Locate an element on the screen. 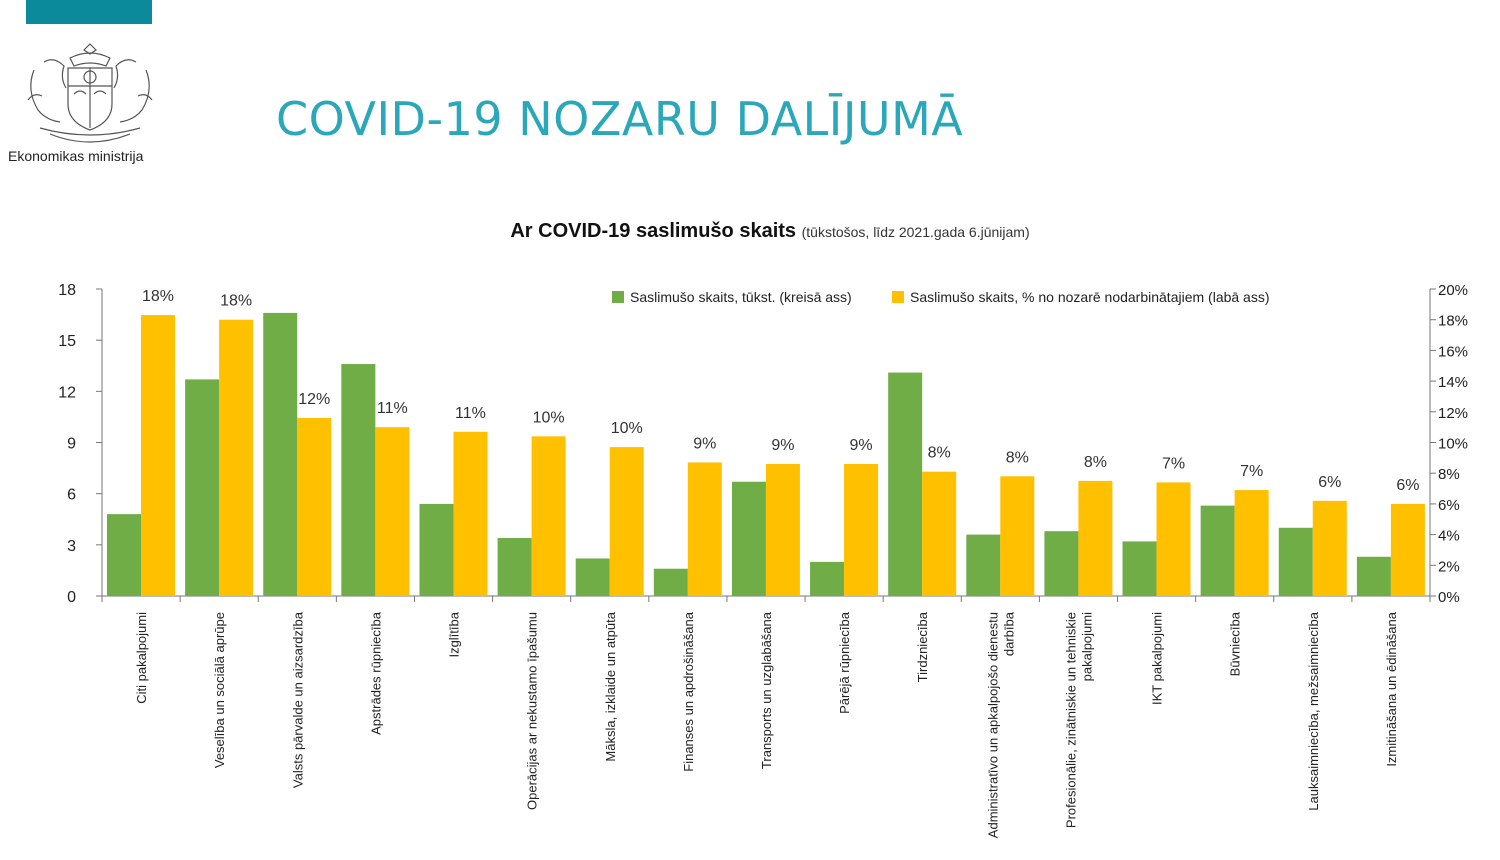  left-tick-label: 18 is located at coordinates (67, 290).